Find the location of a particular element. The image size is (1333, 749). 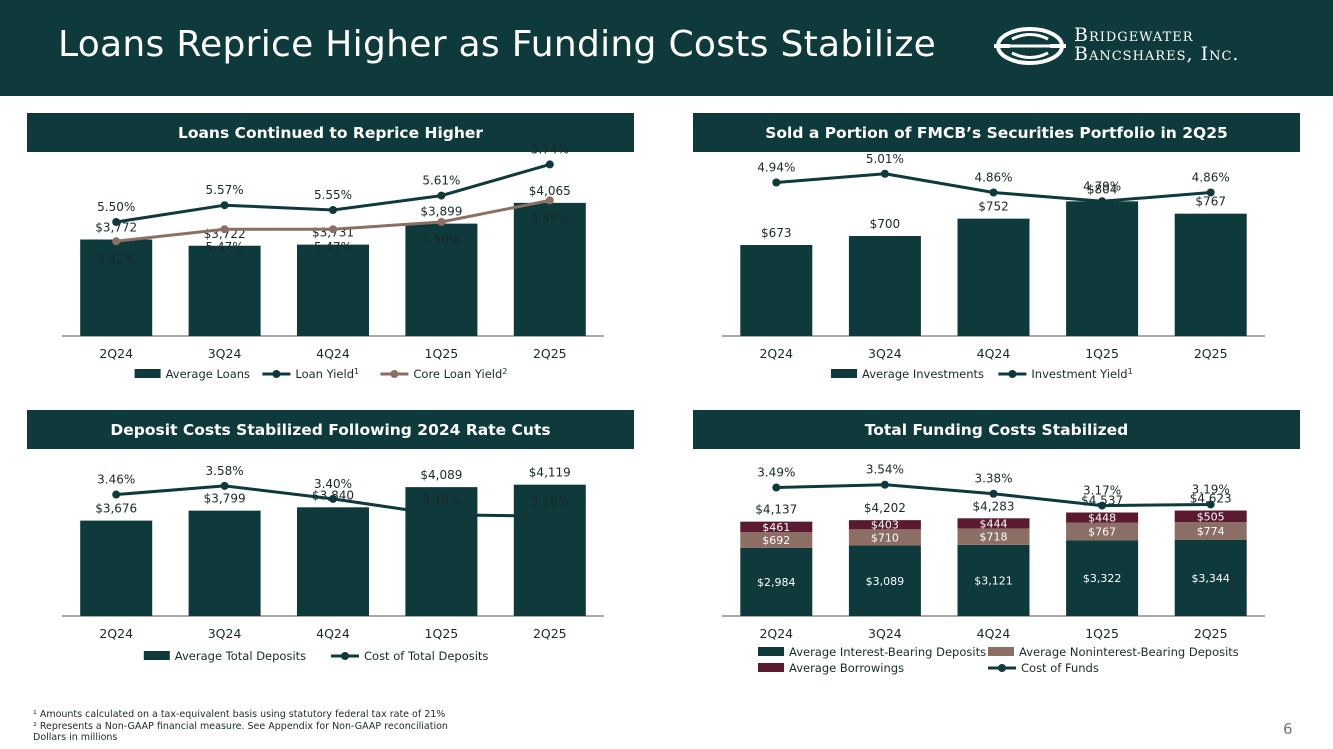

funding-segment-label: $505 is located at coordinates (1211, 516).